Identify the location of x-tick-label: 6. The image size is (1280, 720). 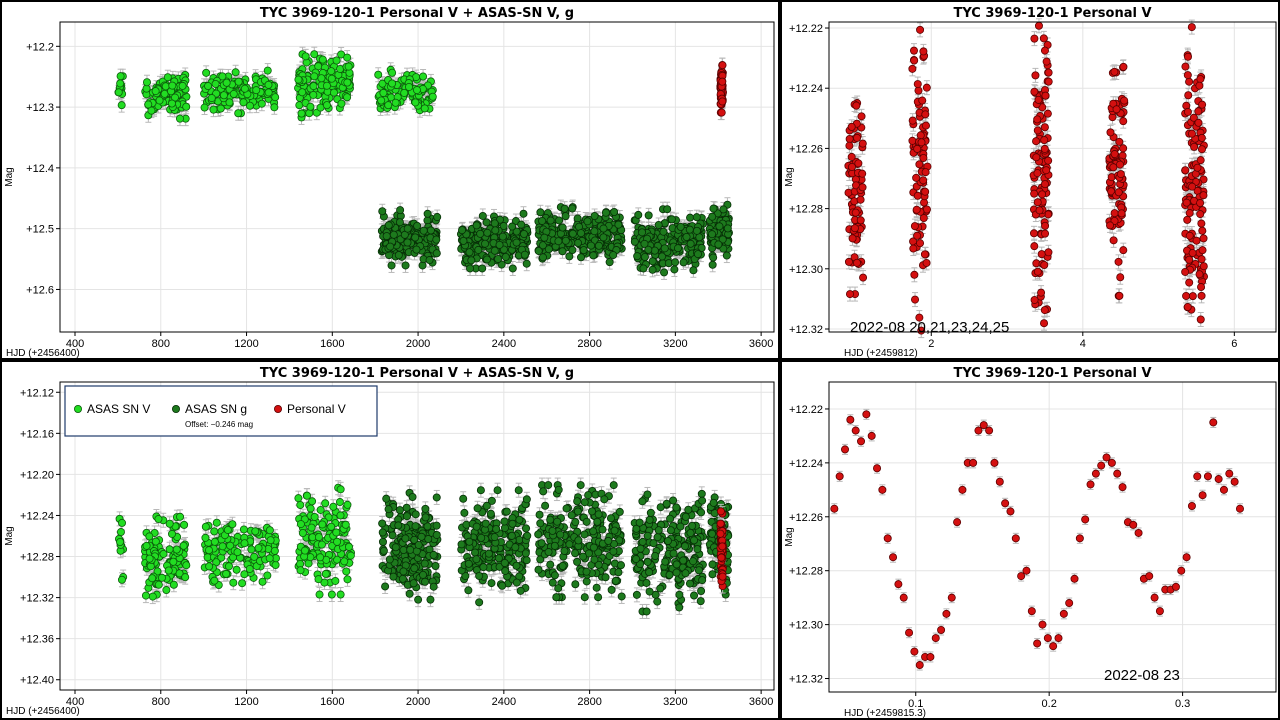
(1234, 344).